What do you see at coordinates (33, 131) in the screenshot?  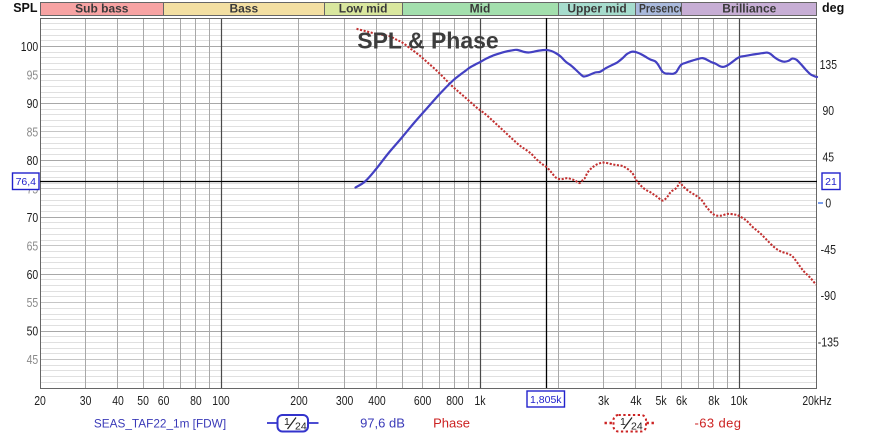 I see `svg-text: 85` at bounding box center [33, 131].